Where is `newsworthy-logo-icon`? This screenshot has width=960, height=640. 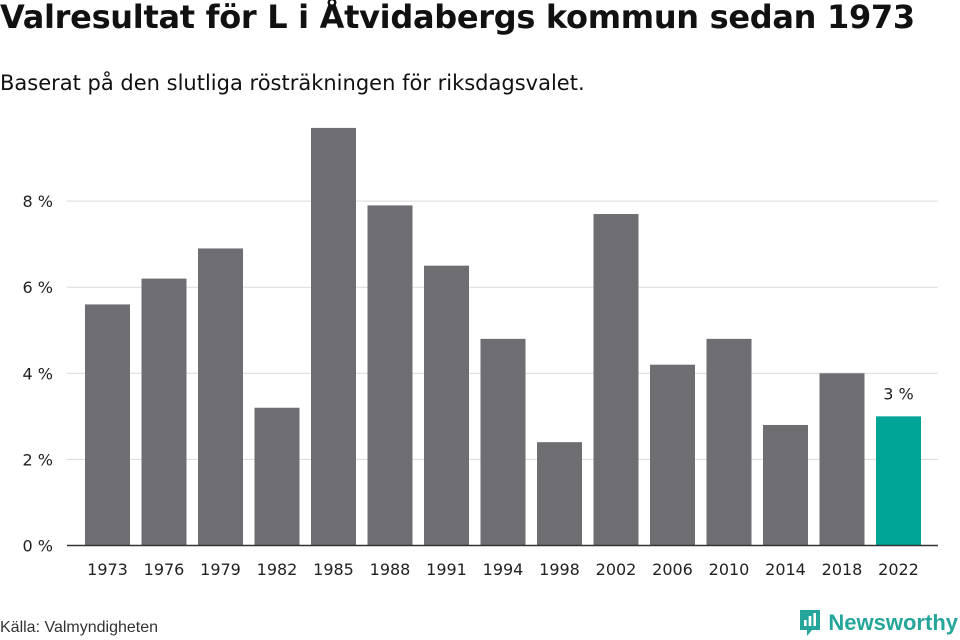 newsworthy-logo-icon is located at coordinates (810, 623).